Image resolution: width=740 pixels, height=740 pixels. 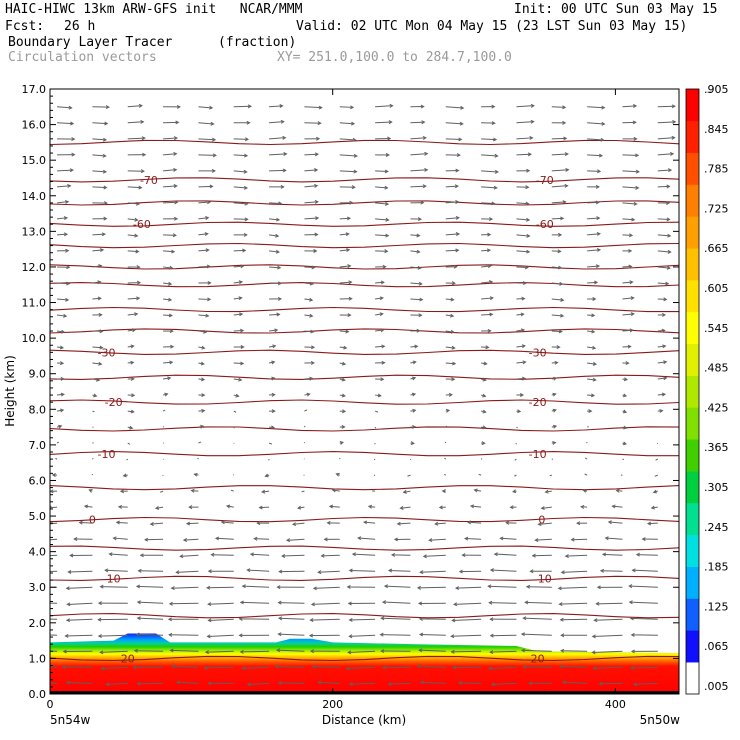 What do you see at coordinates (38, 516) in the screenshot?
I see `y-tick-label: 5.0` at bounding box center [38, 516].